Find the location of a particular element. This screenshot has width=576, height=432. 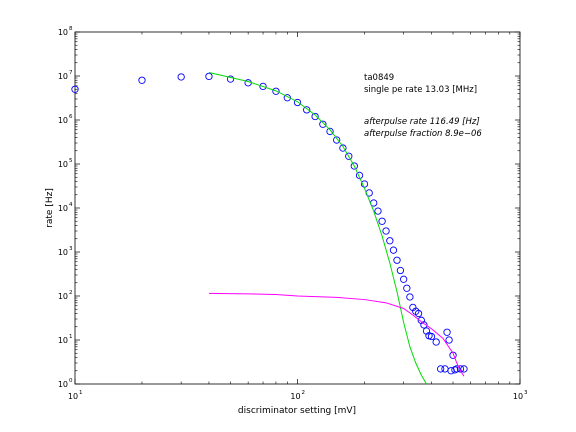

annotation-id: ta0849 is located at coordinates (379, 78).